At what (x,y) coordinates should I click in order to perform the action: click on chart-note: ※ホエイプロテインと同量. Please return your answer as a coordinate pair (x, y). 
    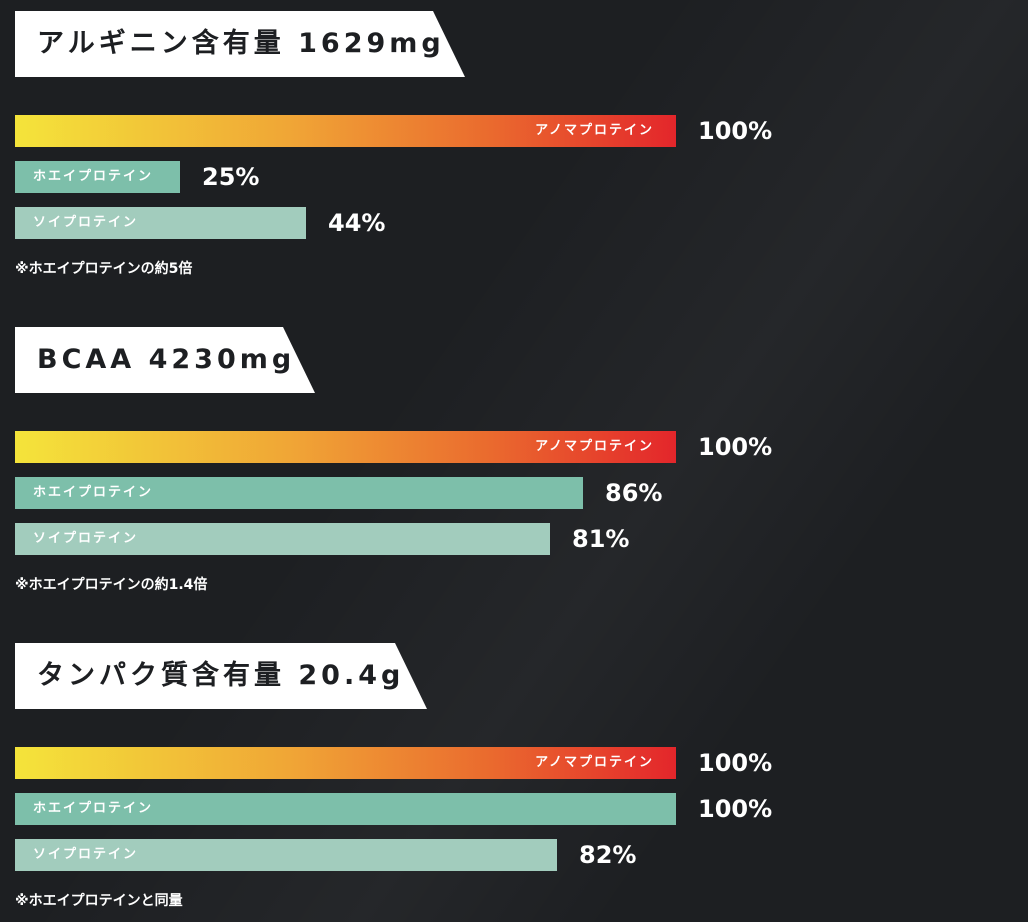
    Looking at the image, I should click on (99, 901).